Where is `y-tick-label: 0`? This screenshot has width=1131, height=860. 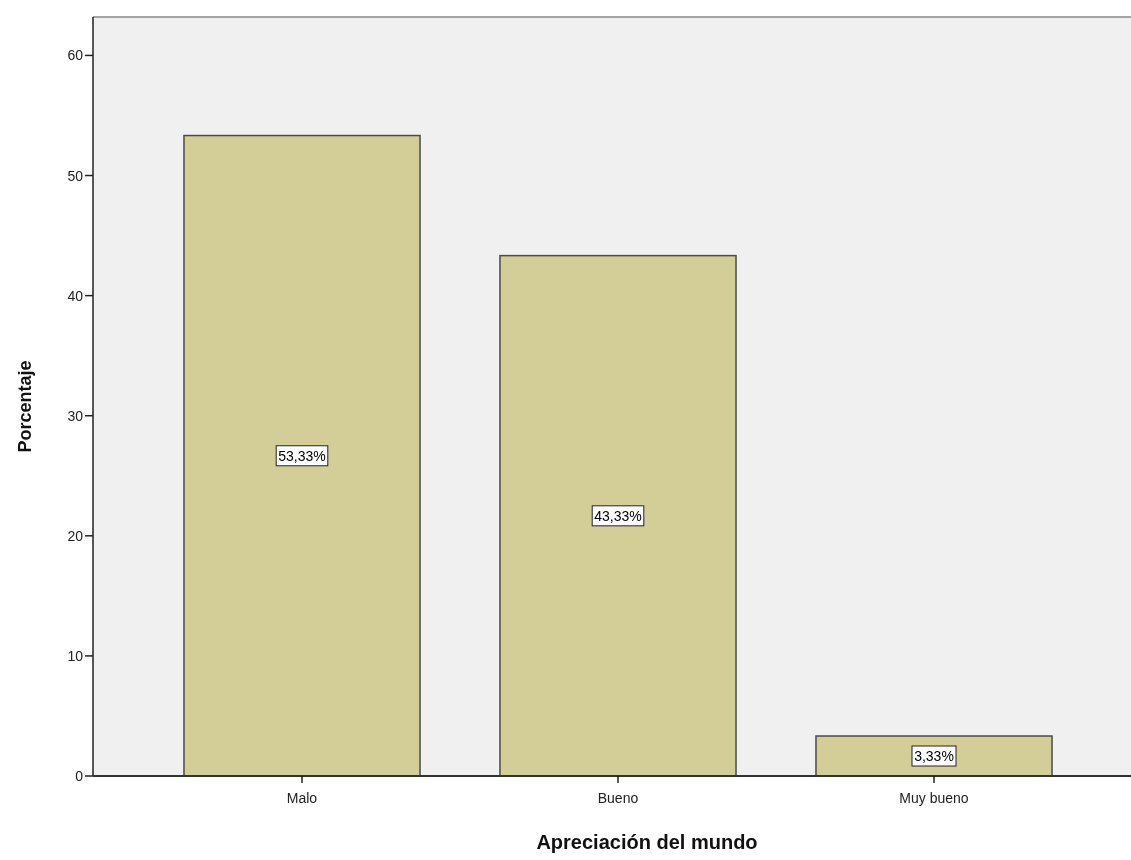 y-tick-label: 0 is located at coordinates (79, 776).